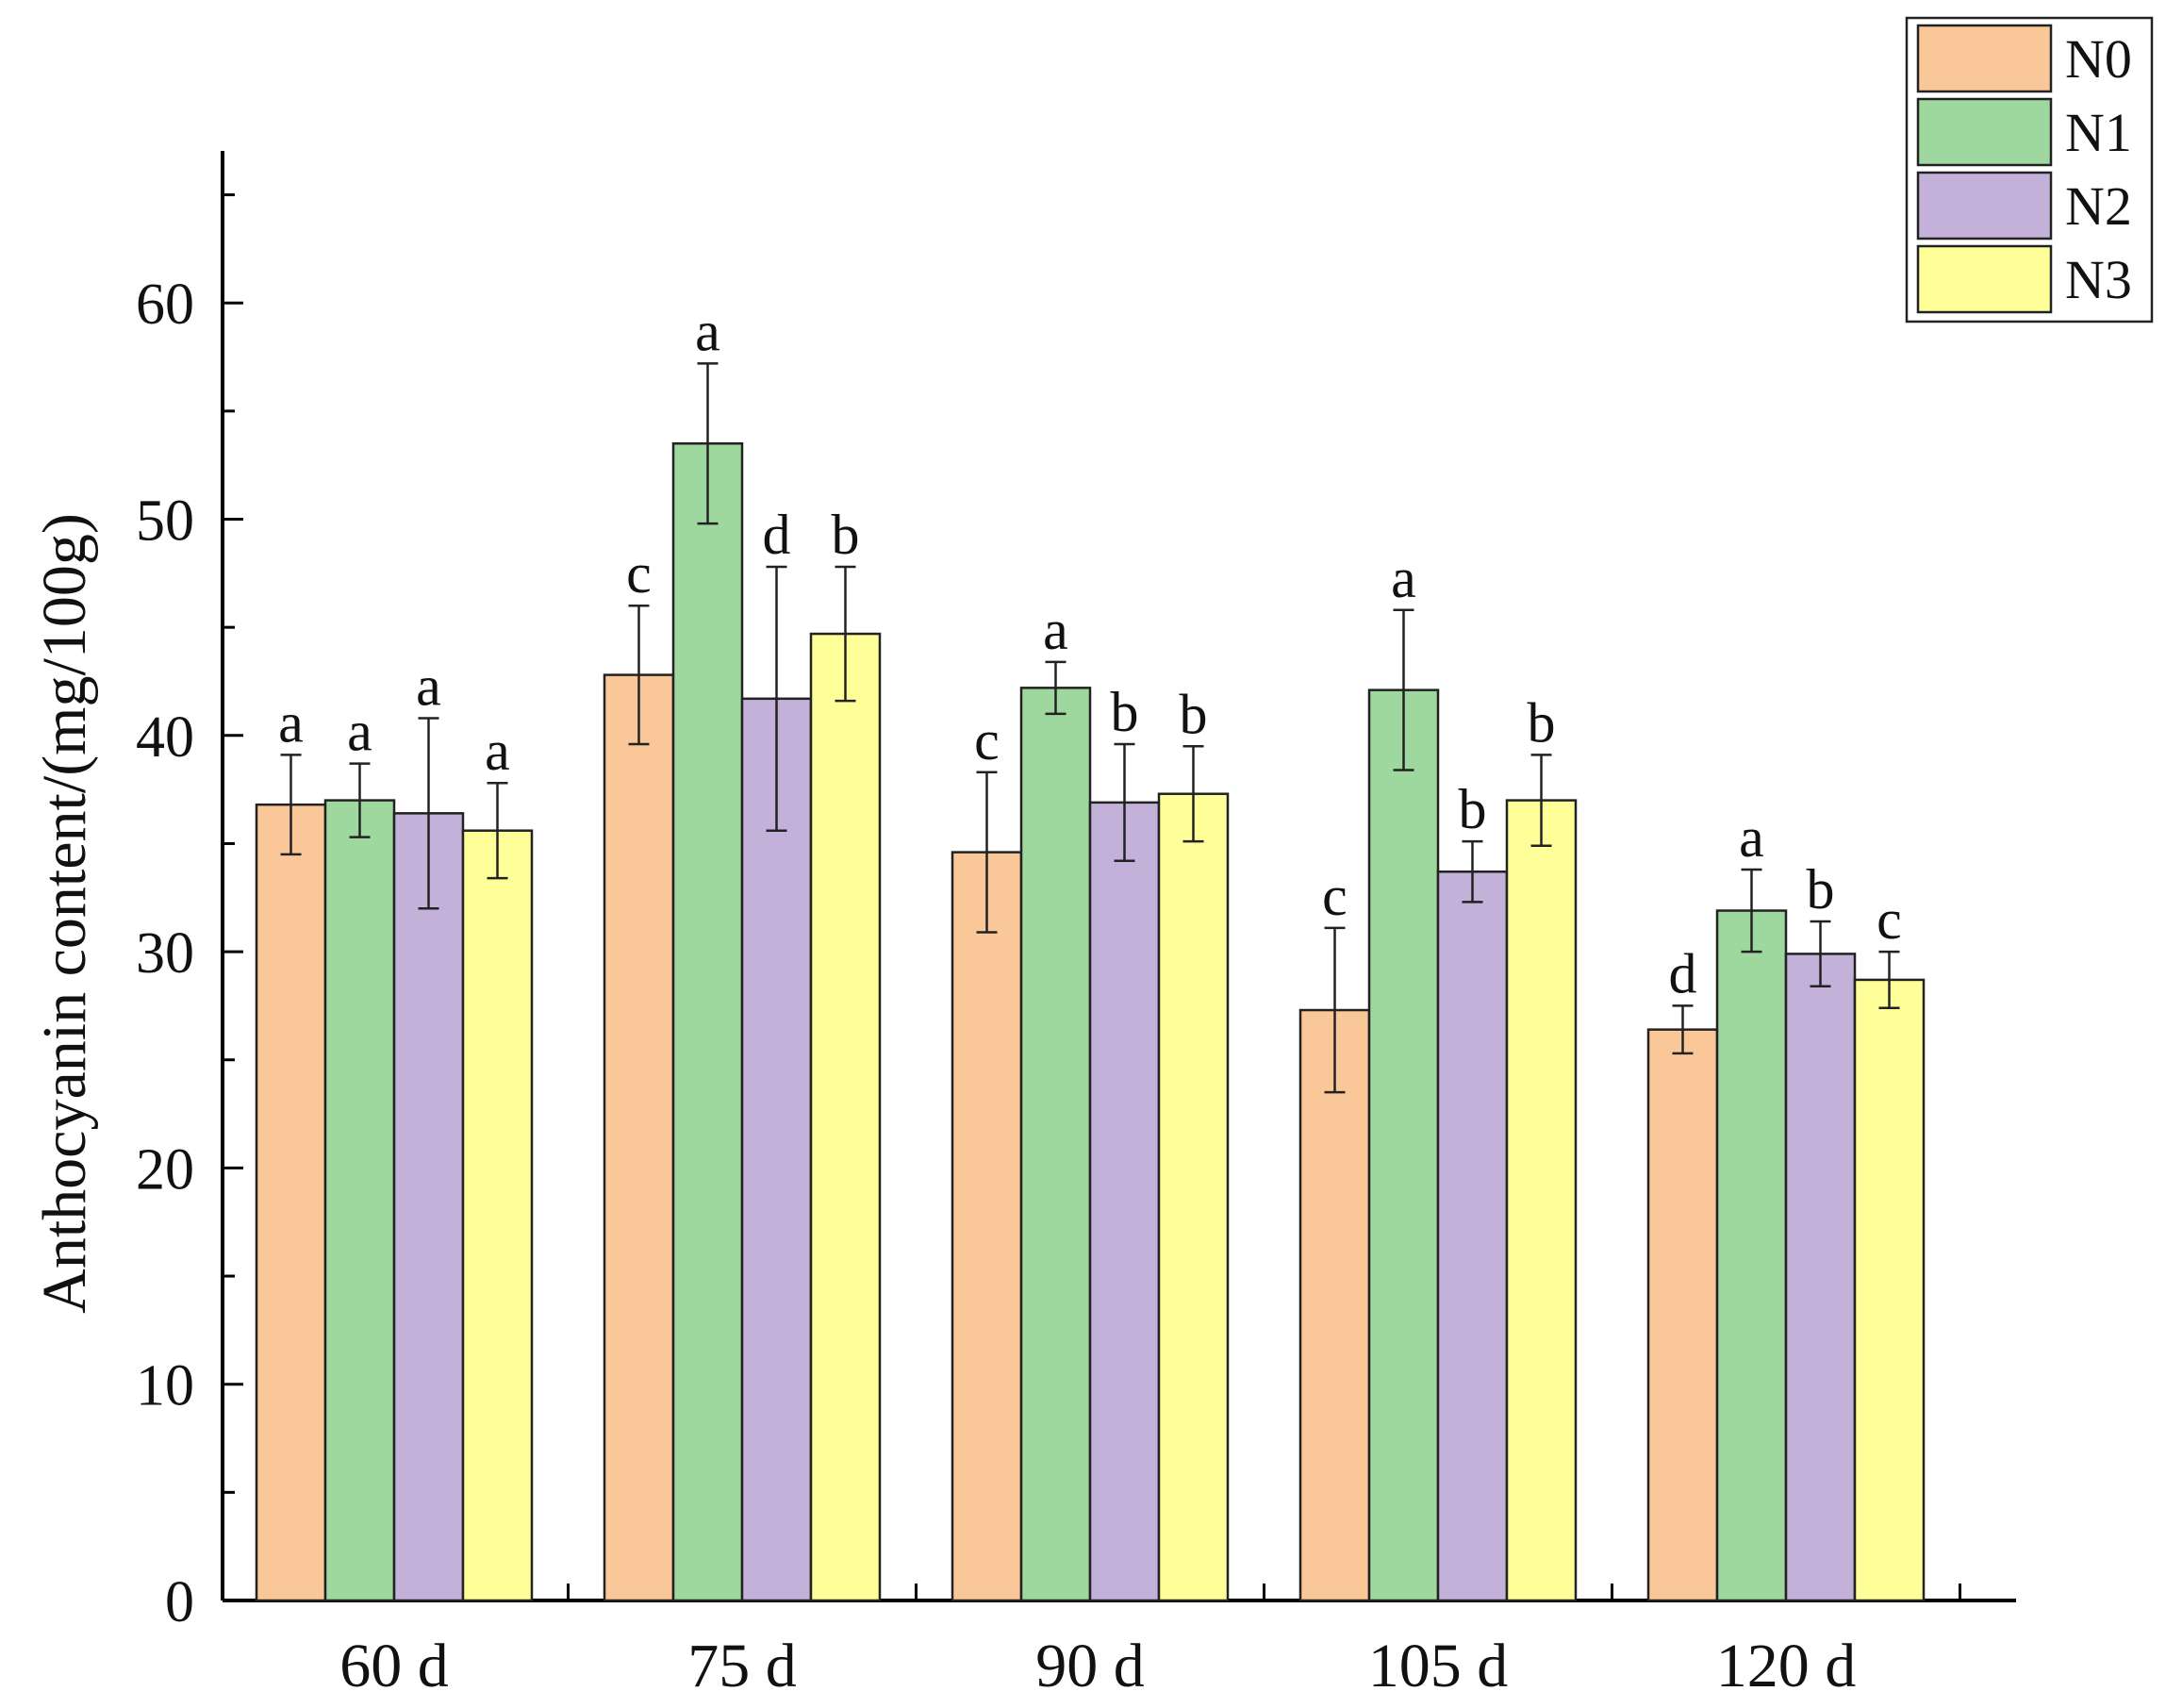 This screenshot has width=2166, height=1708. I want to click on bar-N0-120d, so click(1682, 1315).